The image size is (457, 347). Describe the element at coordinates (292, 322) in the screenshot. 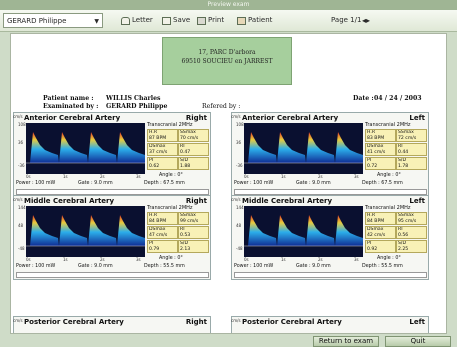

I see `panel-title: Posterior Cerebral Artery` at that location.